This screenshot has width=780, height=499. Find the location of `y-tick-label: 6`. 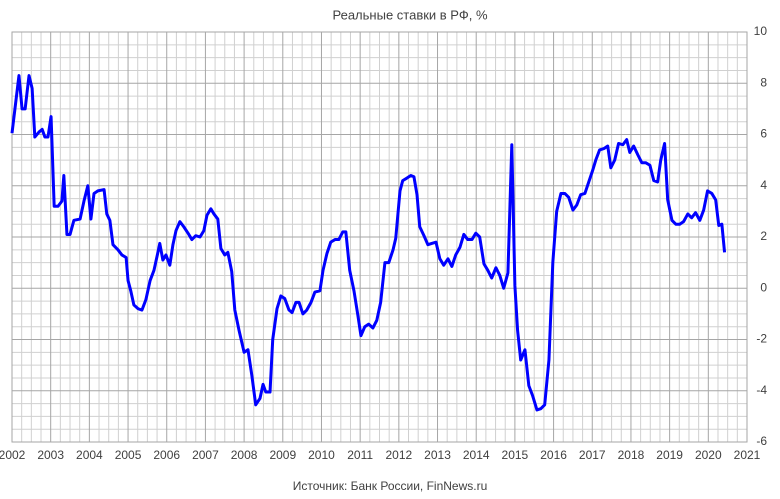

y-tick-label: 6 is located at coordinates (763, 134).